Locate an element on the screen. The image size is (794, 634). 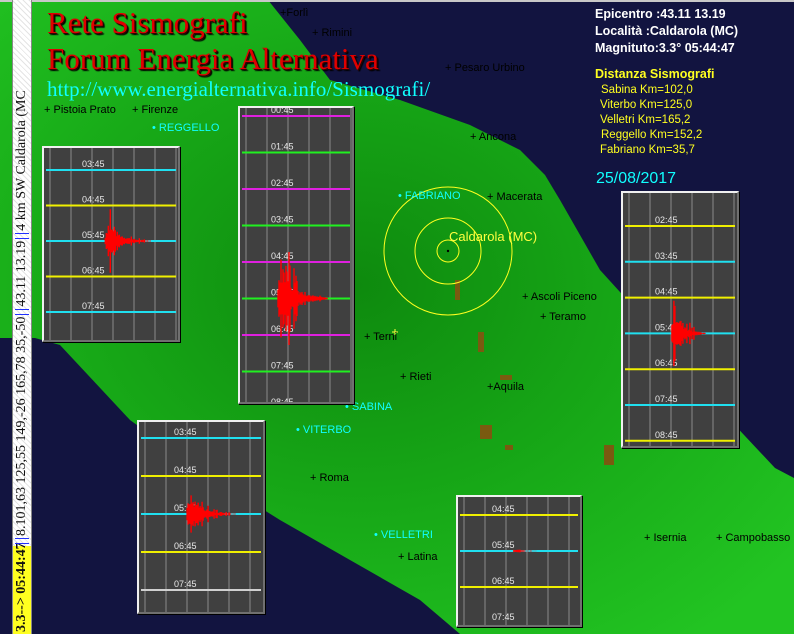
station-velletri: • VELLETRI is located at coordinates (403, 535).